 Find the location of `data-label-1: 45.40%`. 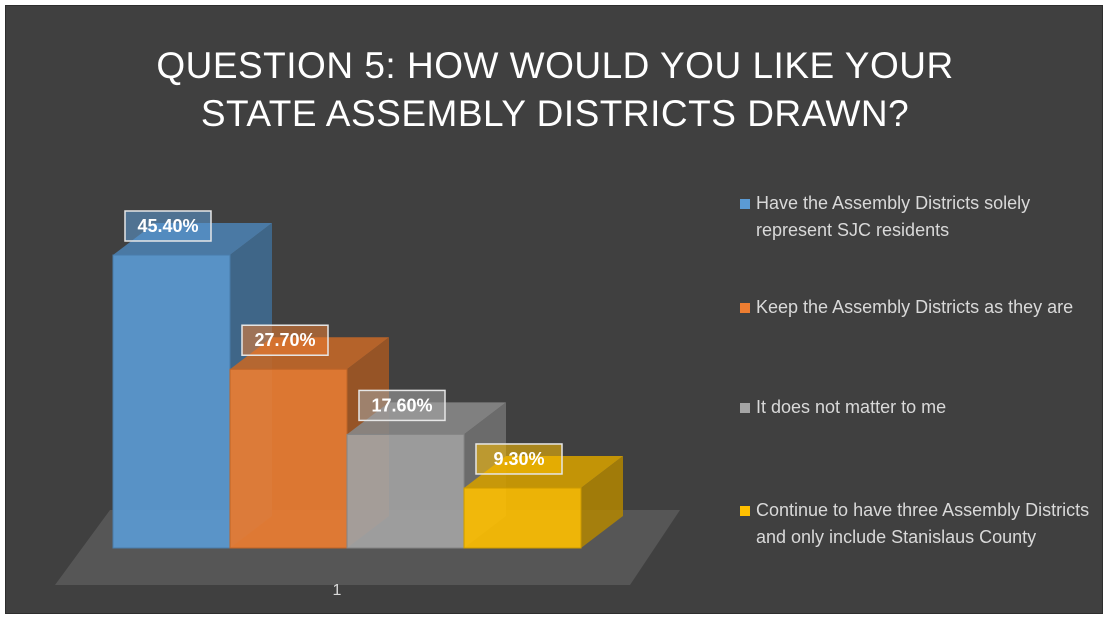

data-label-1: 45.40% is located at coordinates (168, 226).